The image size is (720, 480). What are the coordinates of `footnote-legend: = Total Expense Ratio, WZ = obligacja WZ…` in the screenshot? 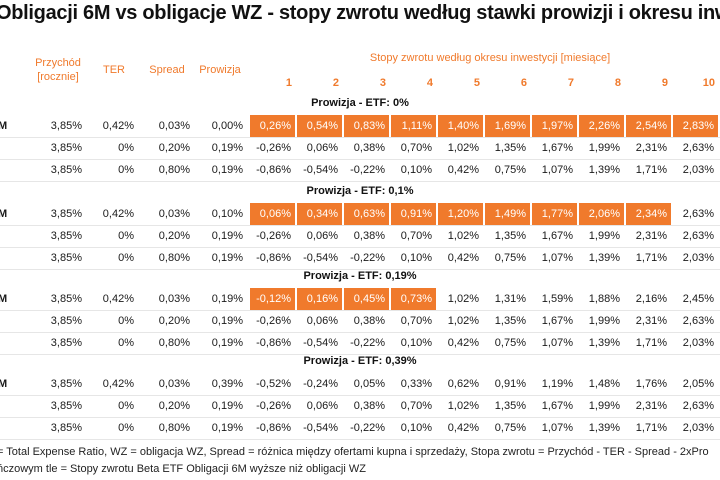 It's located at (354, 452).